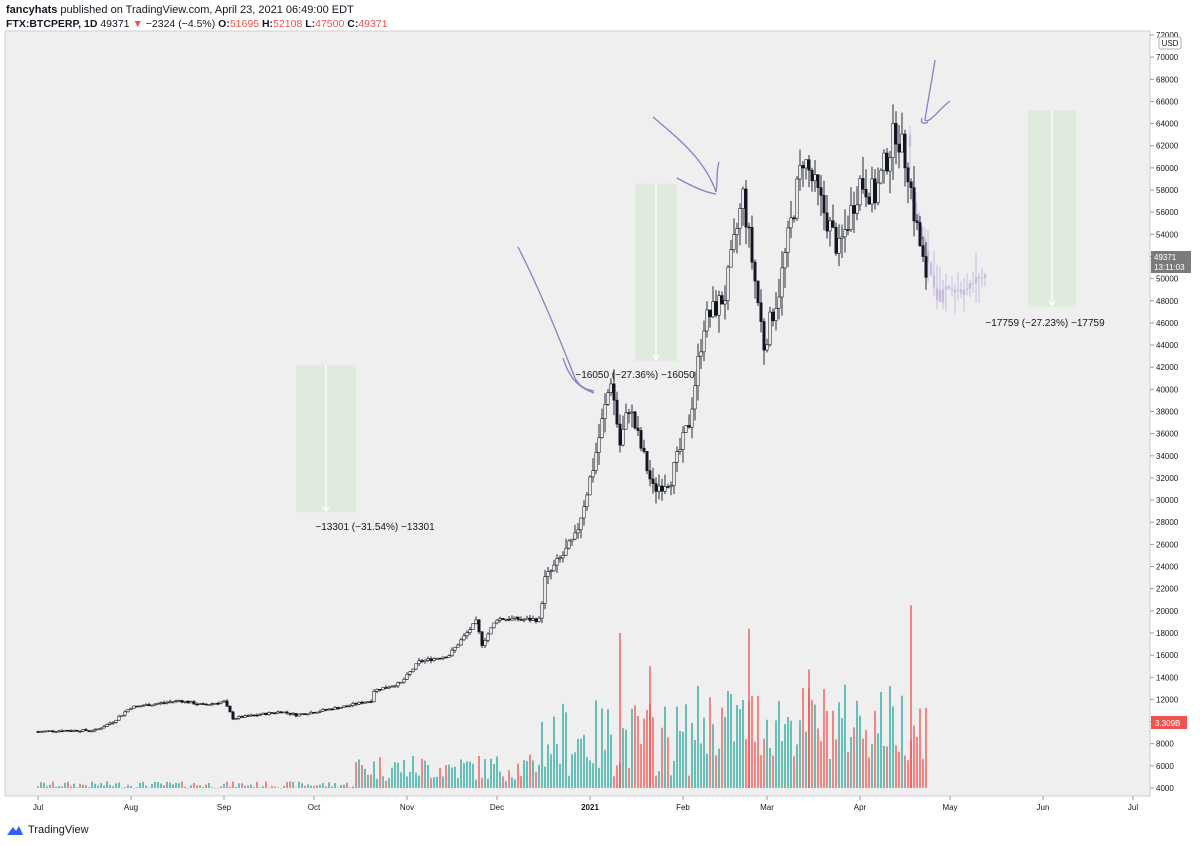 The width and height of the screenshot is (1200, 846). What do you see at coordinates (1167, 367) in the screenshot?
I see `price-tick-label: 42000` at bounding box center [1167, 367].